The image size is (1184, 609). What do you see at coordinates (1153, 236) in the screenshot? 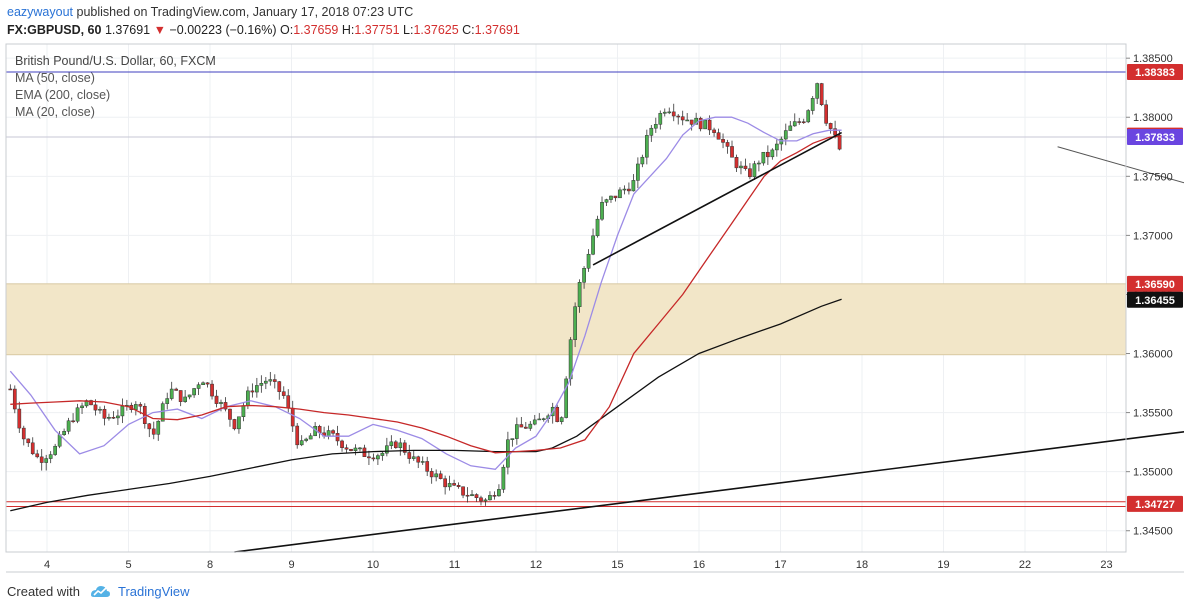
I see `y-tick-label: 1.37000` at bounding box center [1153, 236].